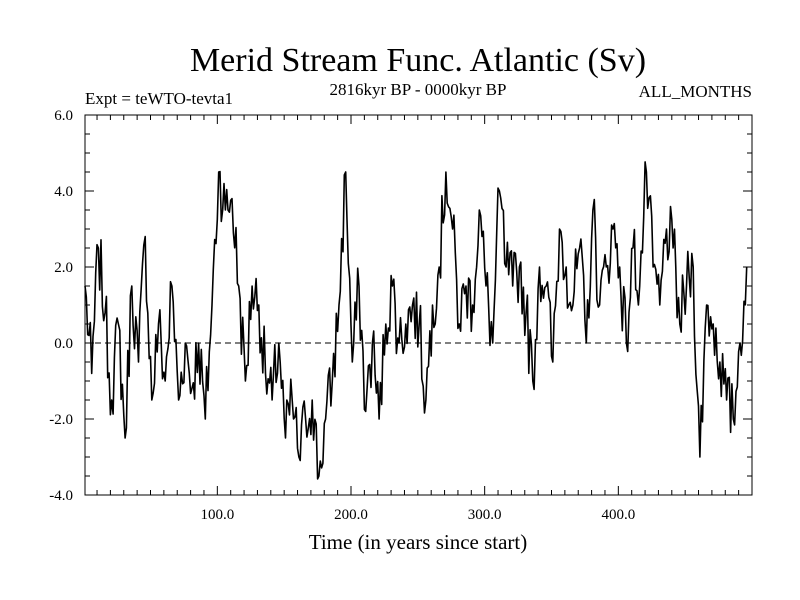 The width and height of the screenshot is (800, 600). I want to click on x-tick-label: 300.0, so click(485, 515).